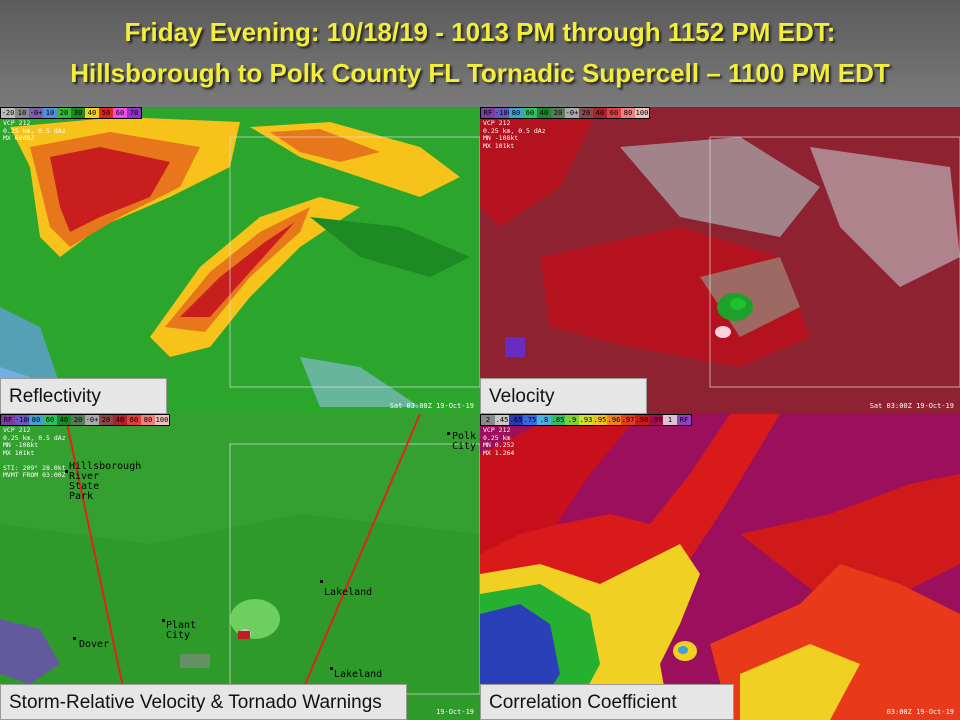 The width and height of the screenshot is (960, 720). I want to click on radar-metadata: VCP 212 0.25 km, 0.5 dAz MX 60dBZ, so click(34, 130).